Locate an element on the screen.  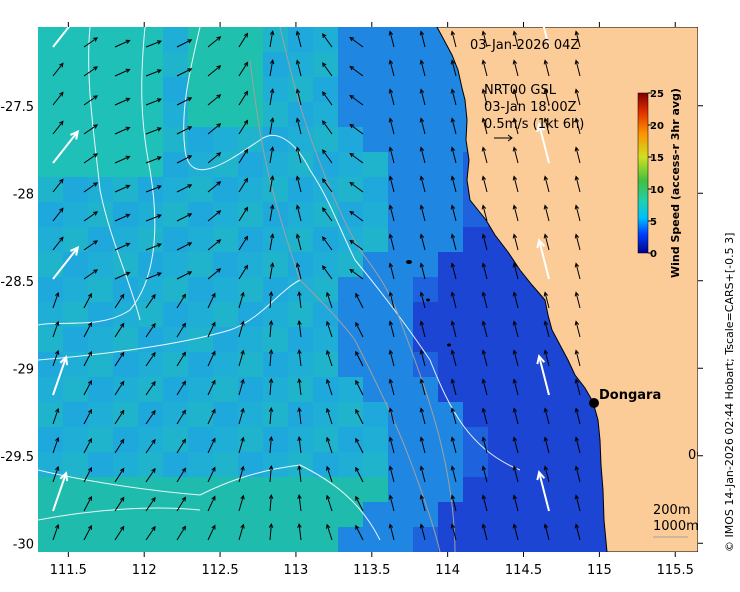
wind-arrow-strong is located at coordinates (543, 375).